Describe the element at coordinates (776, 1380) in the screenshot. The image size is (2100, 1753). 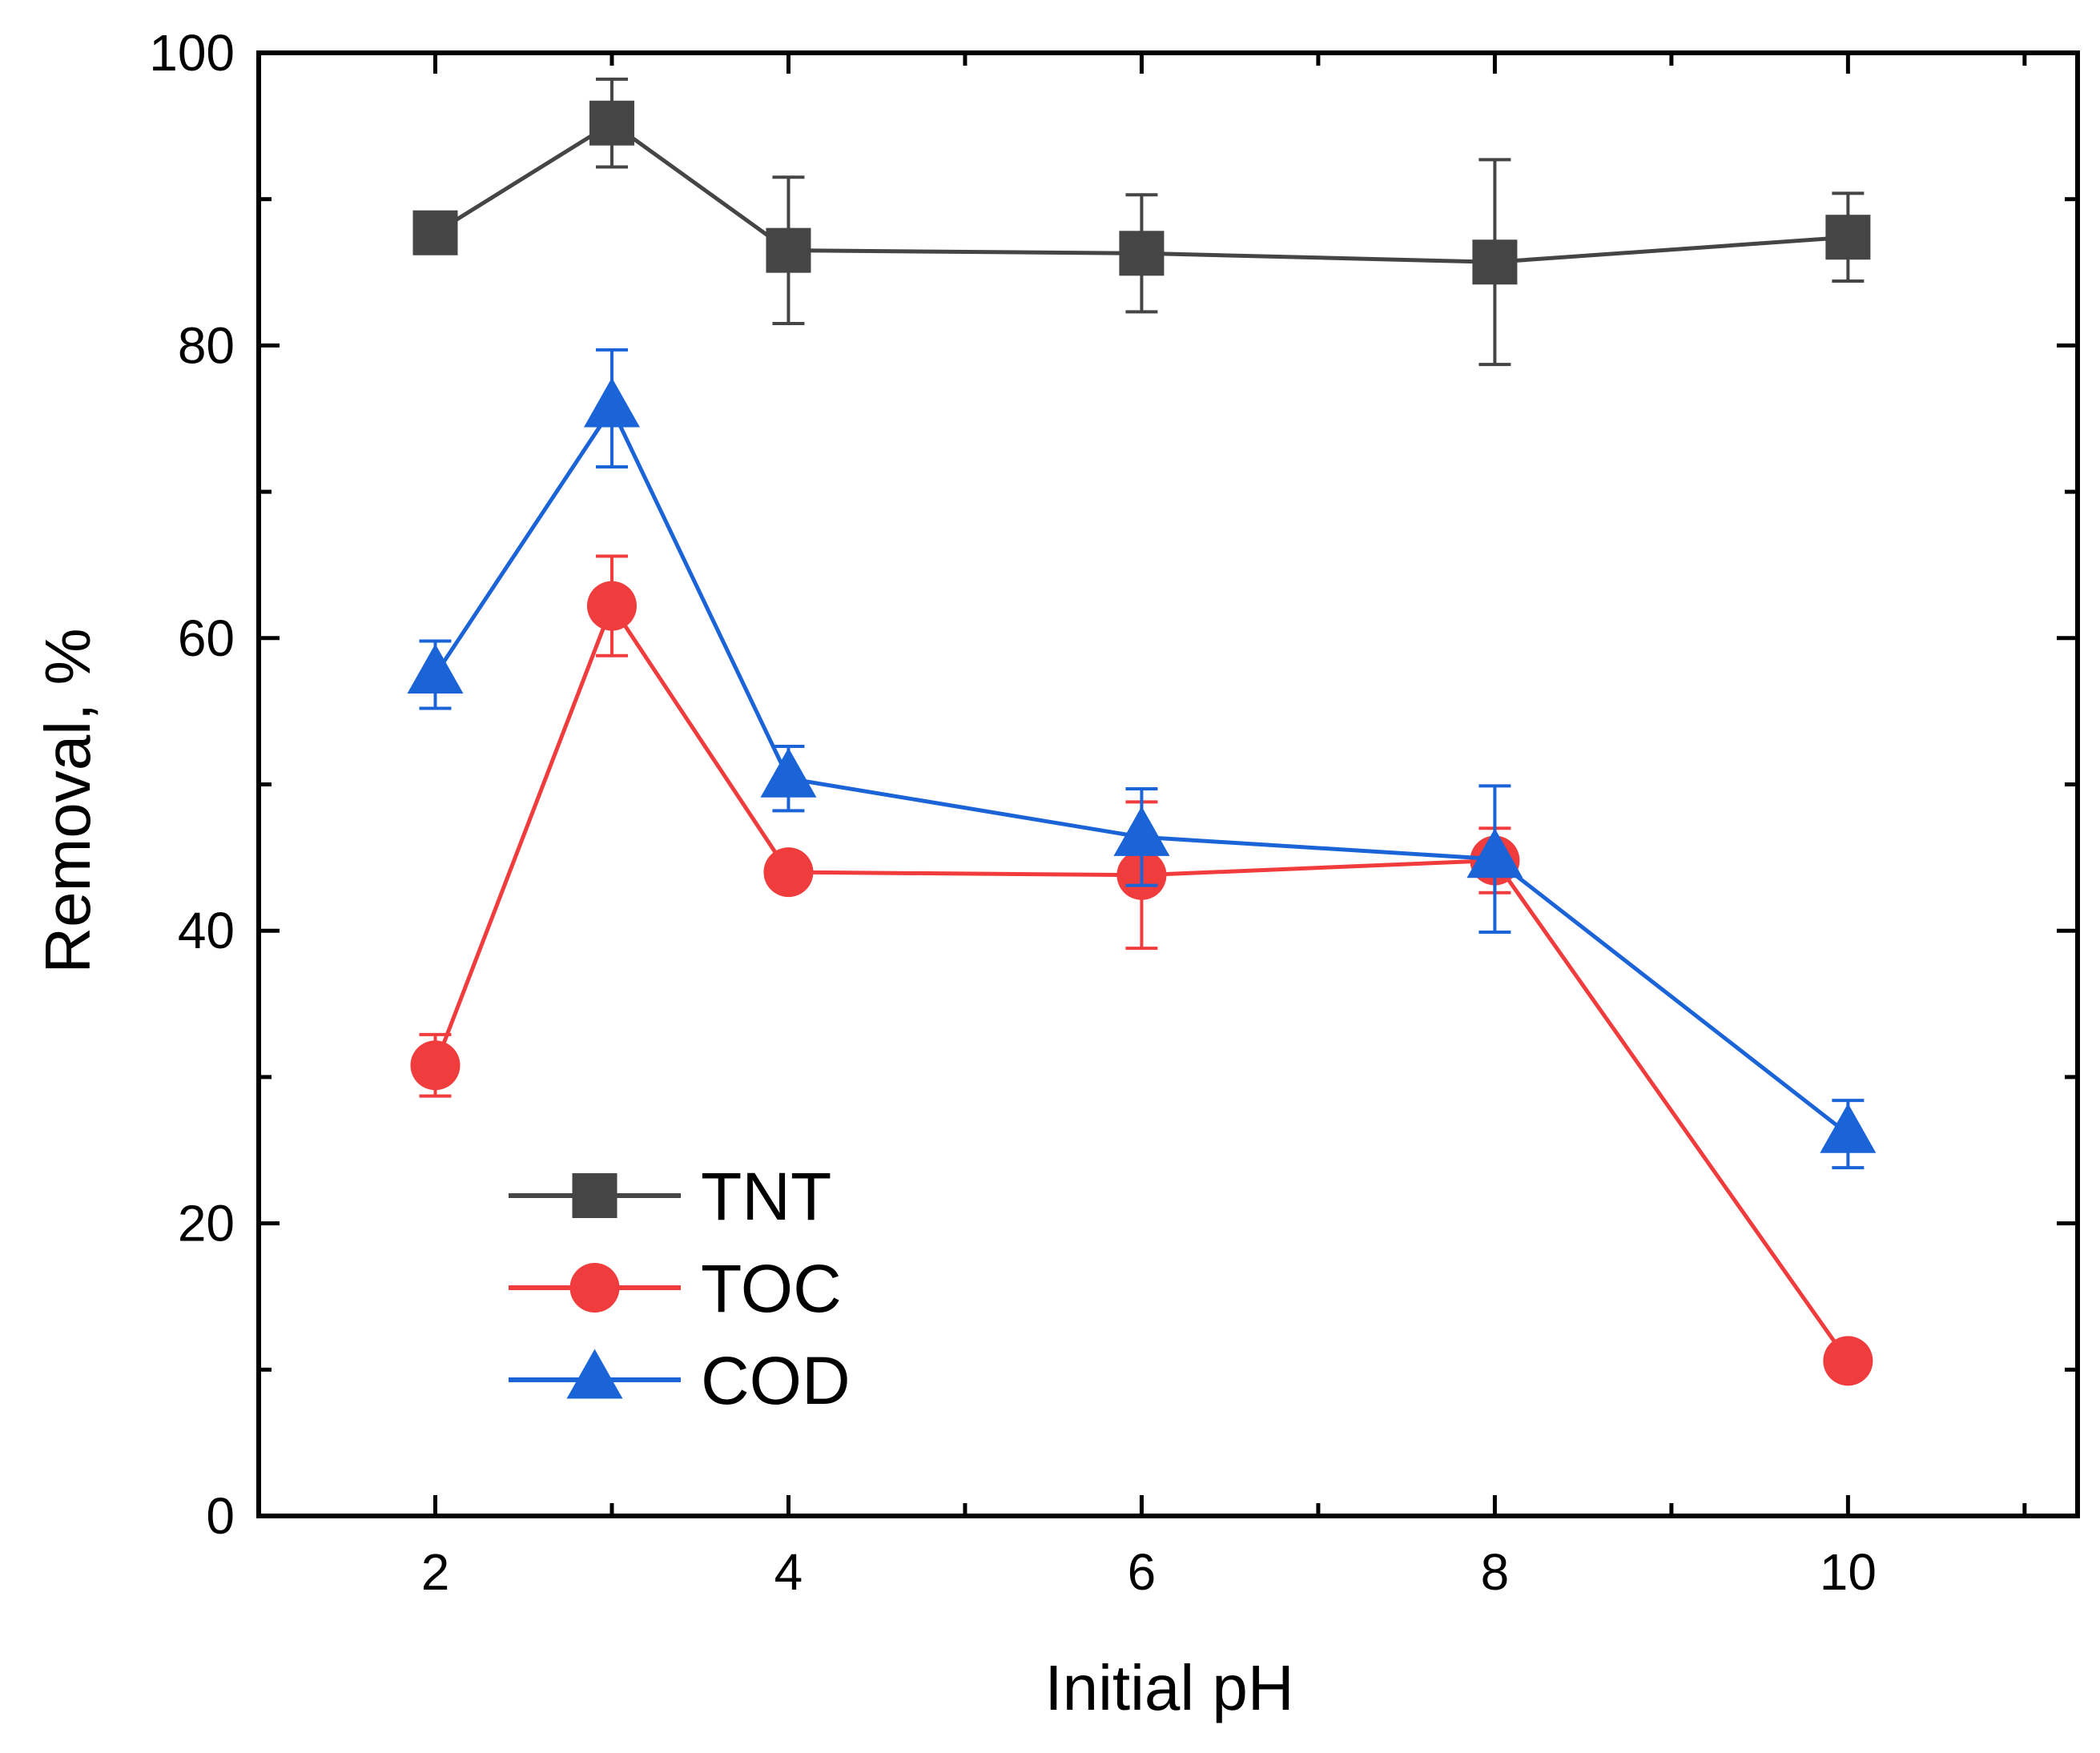
I see `legend-label: COD` at that location.